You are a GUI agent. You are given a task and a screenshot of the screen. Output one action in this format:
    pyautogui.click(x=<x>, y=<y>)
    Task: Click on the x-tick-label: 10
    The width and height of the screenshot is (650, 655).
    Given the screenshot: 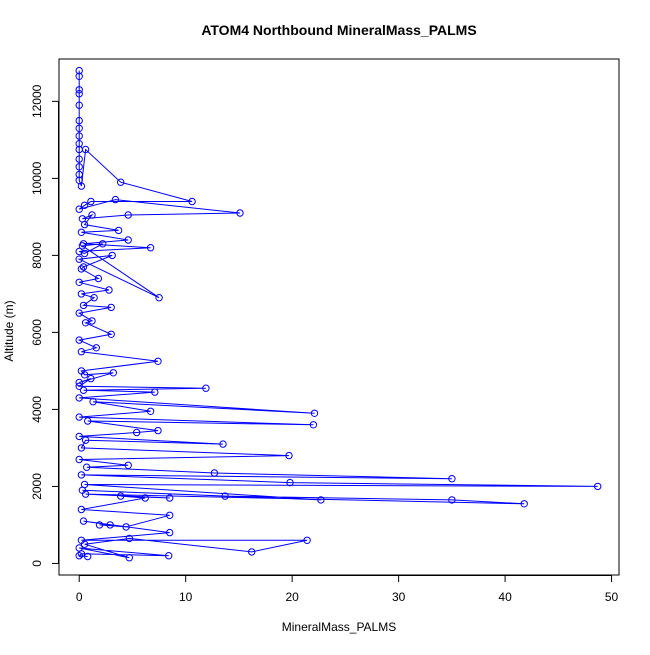 What is the action you would take?
    pyautogui.click(x=186, y=597)
    